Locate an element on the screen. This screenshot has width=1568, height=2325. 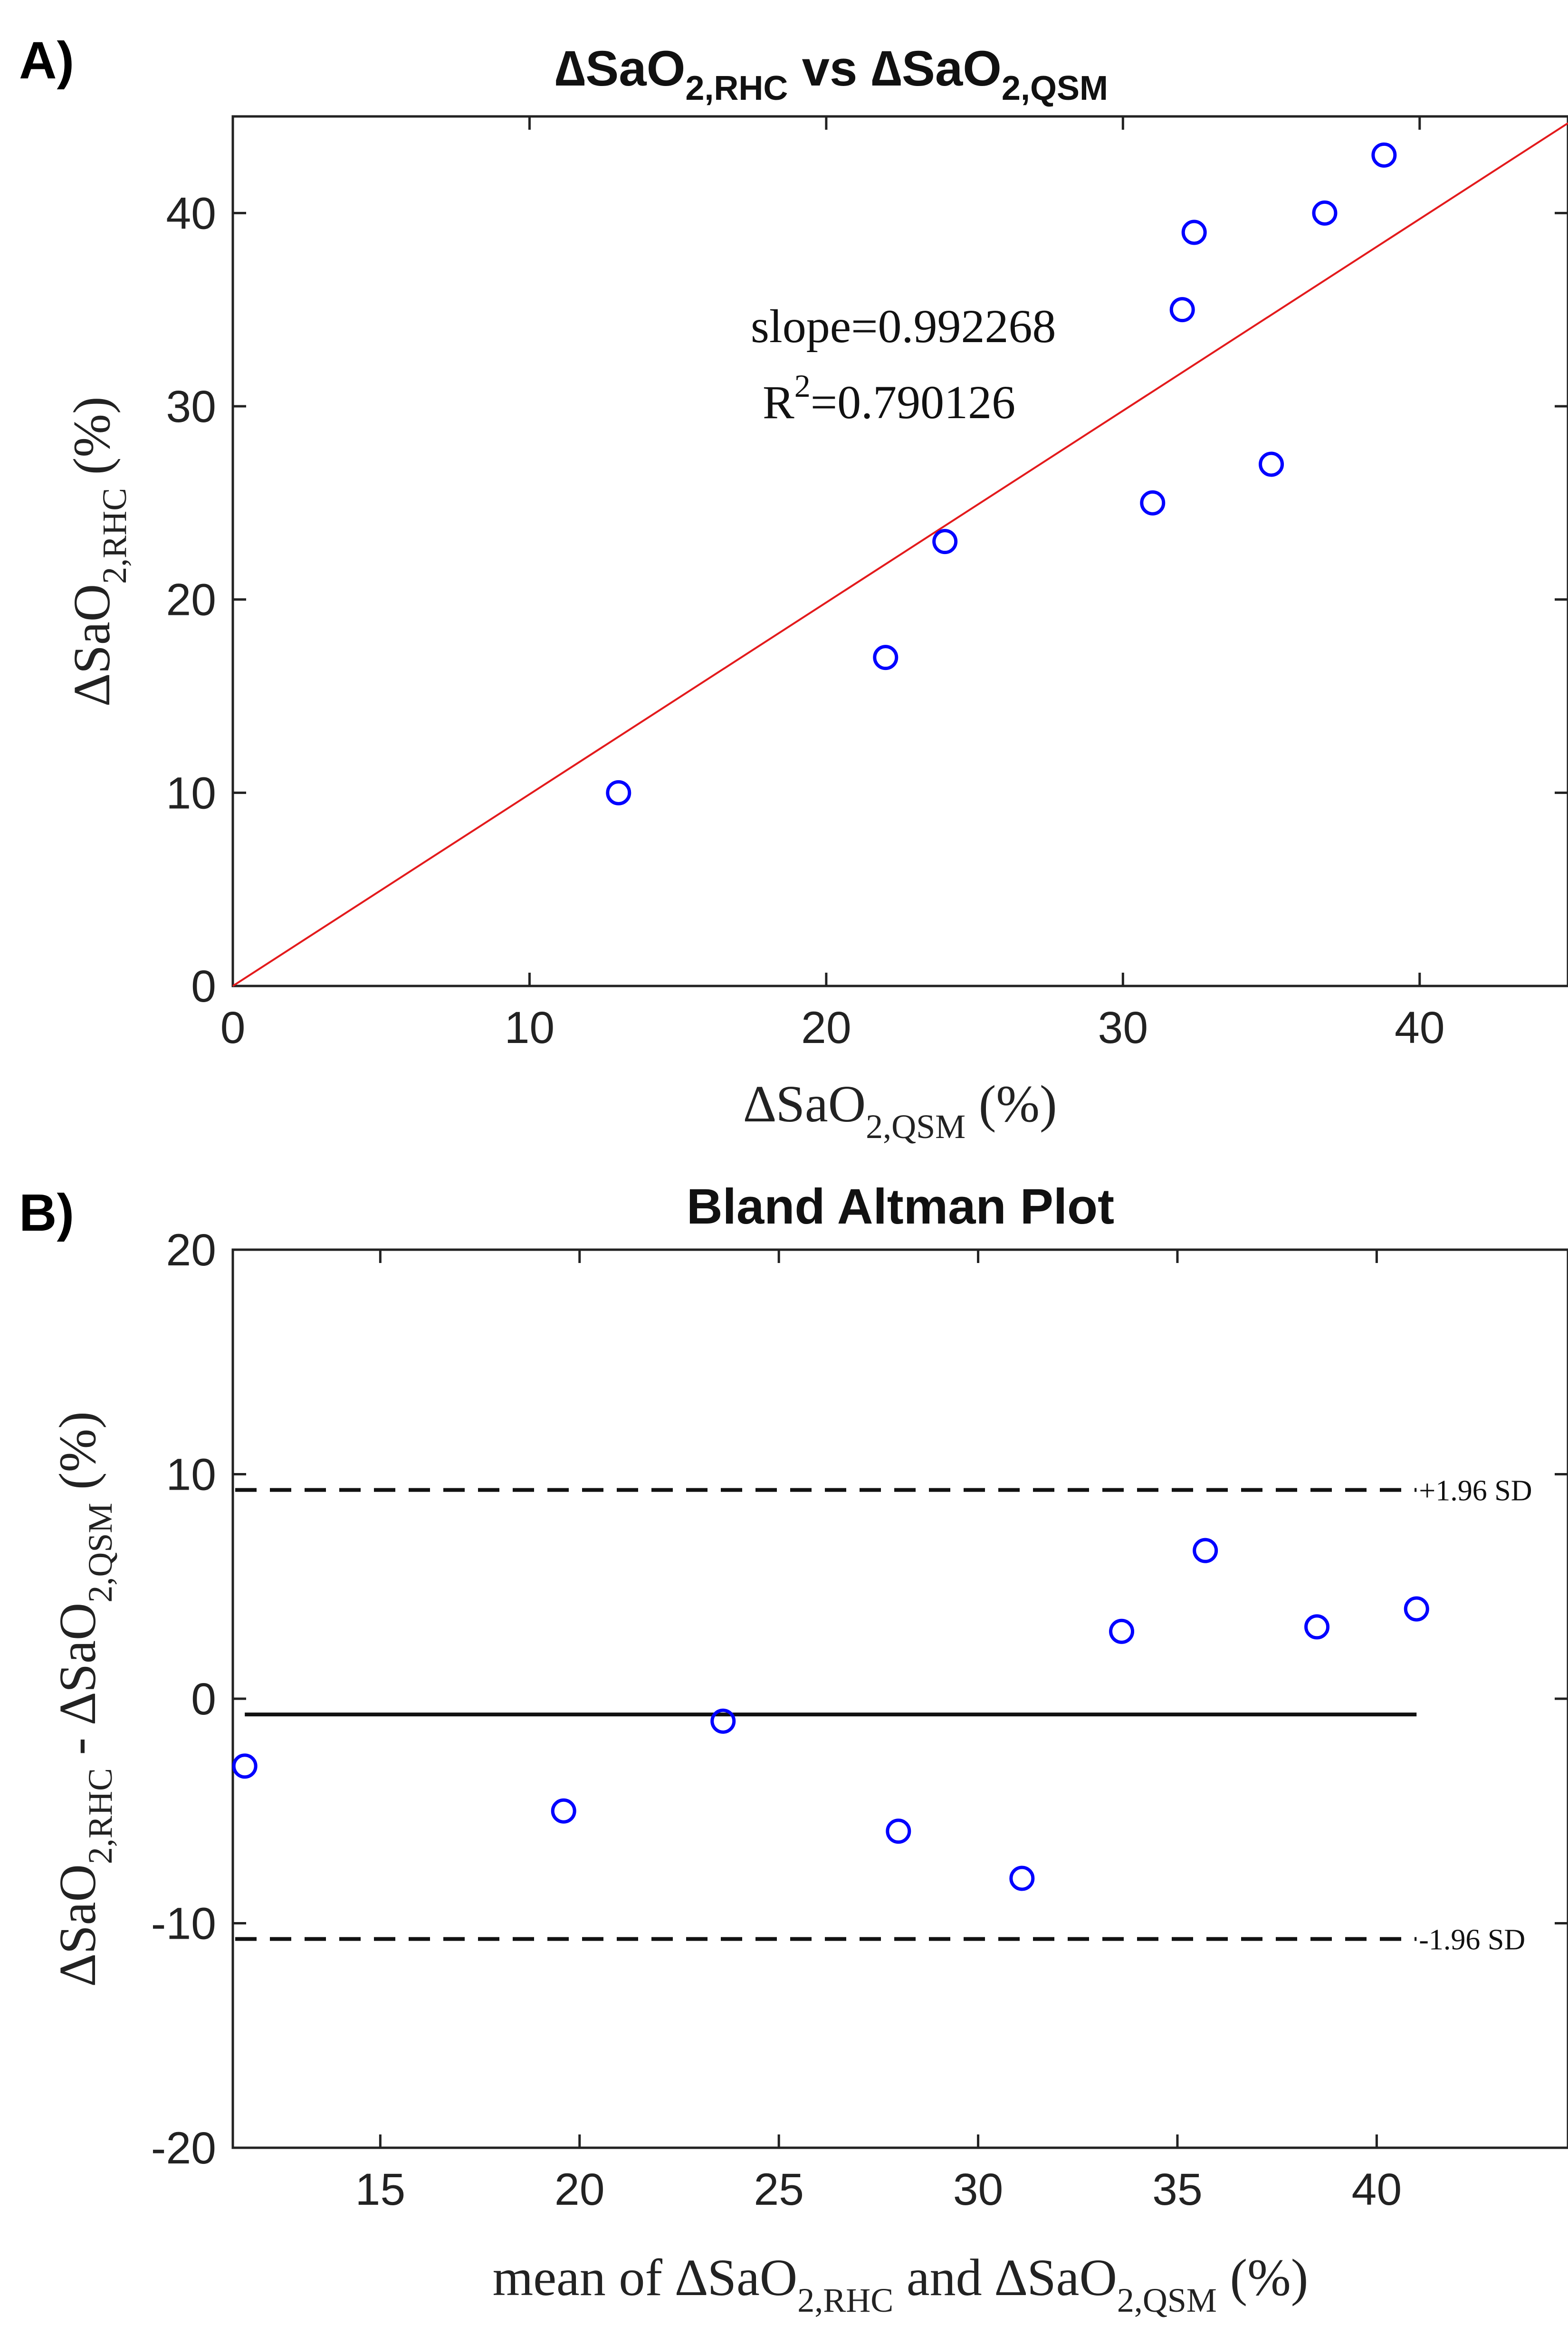
panel-a-title: ∆SaO2,RHC vs ∆SaO2,QSM is located at coordinates (832, 74).